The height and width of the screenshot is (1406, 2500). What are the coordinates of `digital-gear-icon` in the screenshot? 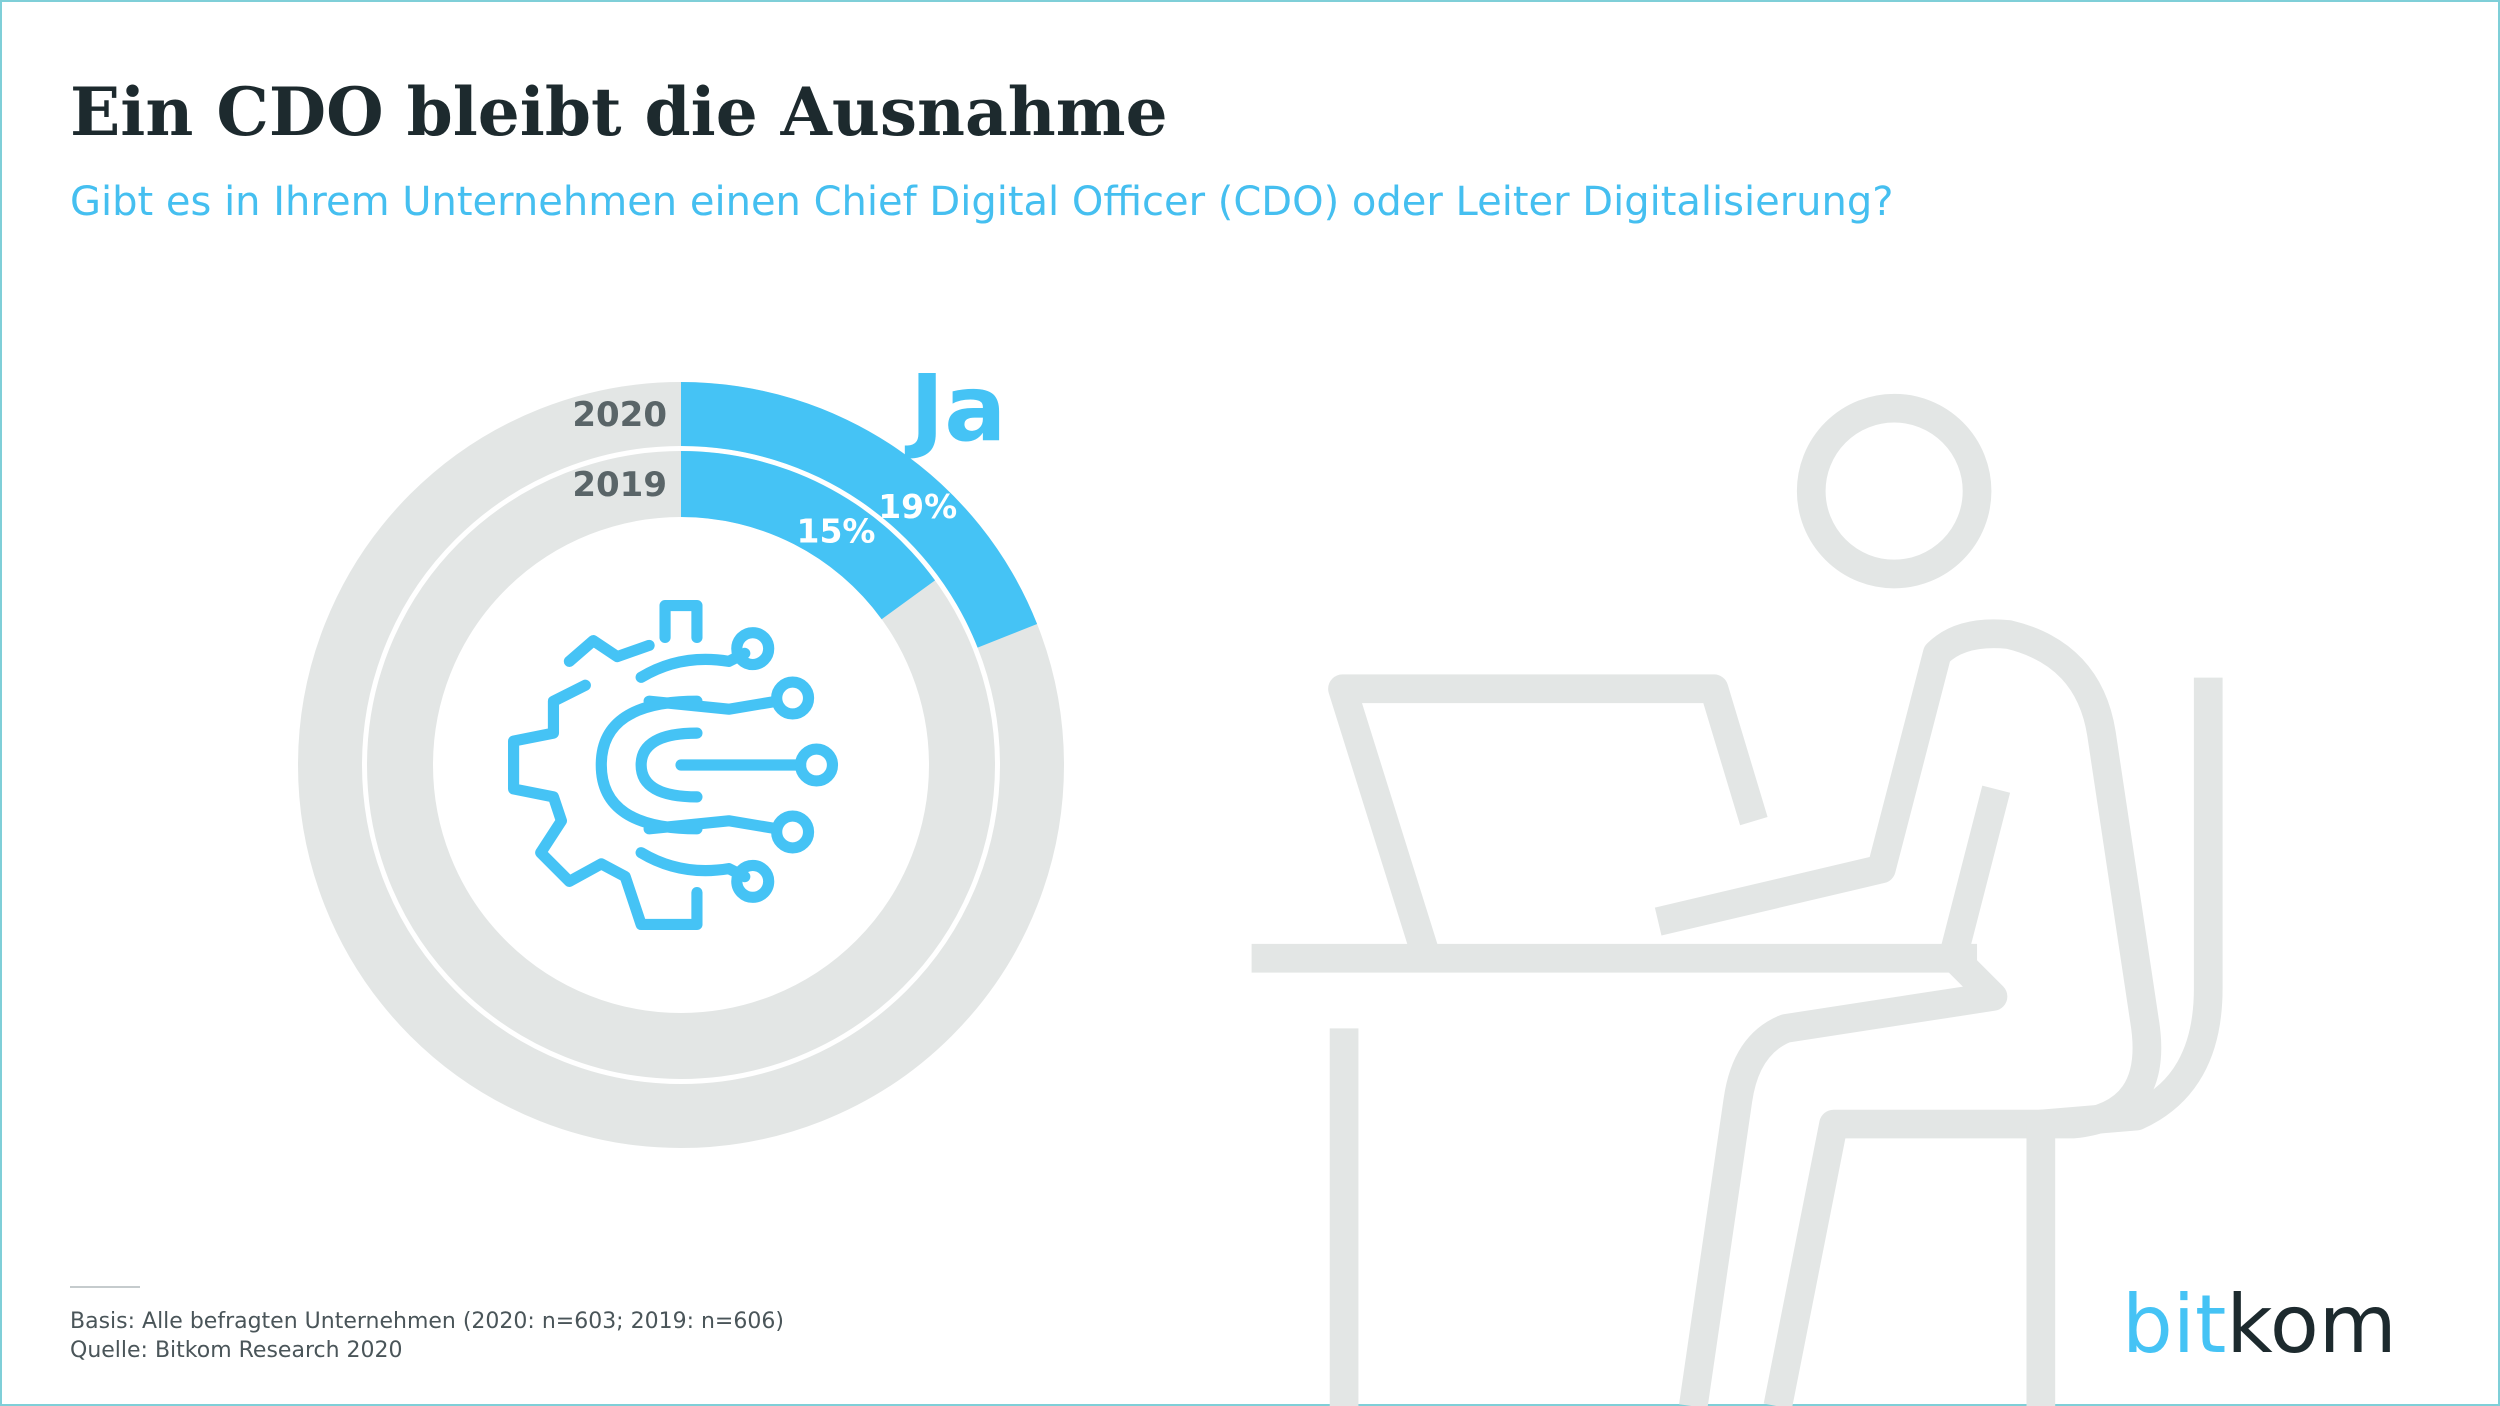 It's located at (673, 765).